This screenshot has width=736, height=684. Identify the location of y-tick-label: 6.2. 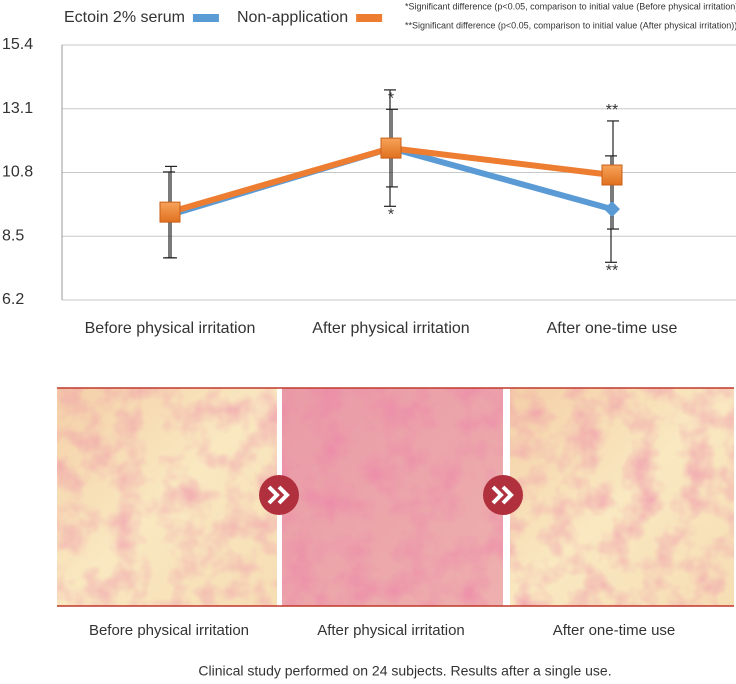
(13, 299).